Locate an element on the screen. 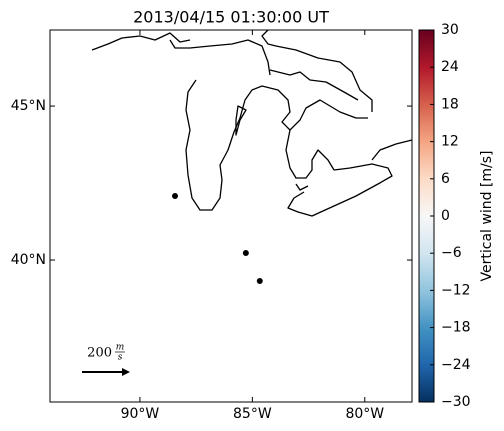 This screenshot has width=504, height=431. chart-title: 2013/04/15 01:30:00 UT is located at coordinates (231, 17).